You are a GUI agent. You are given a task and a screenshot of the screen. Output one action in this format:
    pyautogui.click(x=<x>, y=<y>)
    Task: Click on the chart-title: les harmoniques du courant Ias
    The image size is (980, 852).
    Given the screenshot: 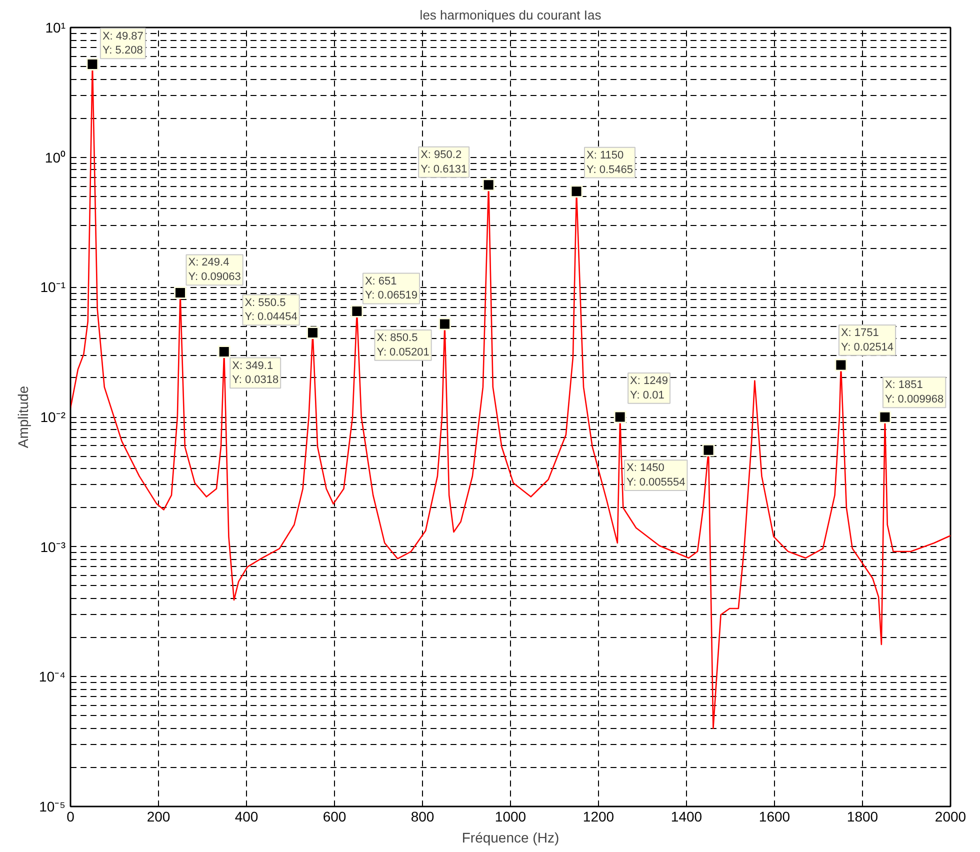 What is the action you would take?
    pyautogui.click(x=511, y=15)
    